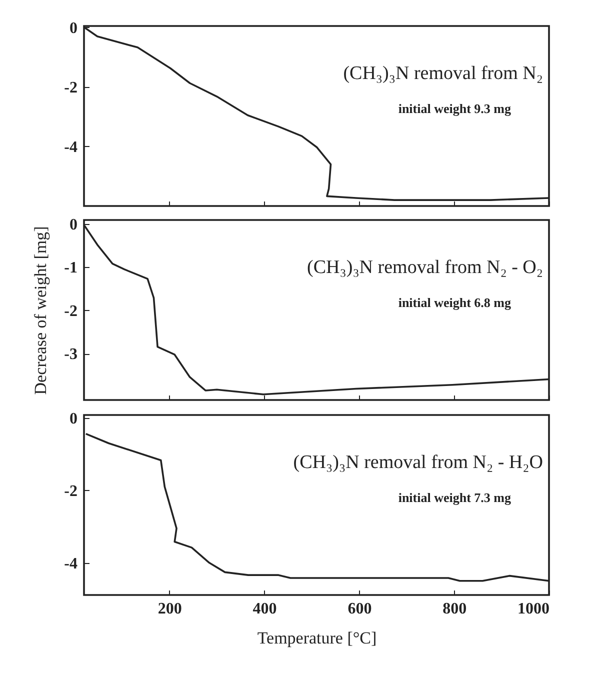 The height and width of the screenshot is (684, 603). What do you see at coordinates (425, 267) in the screenshot?
I see `annotation: (CH₃)₃N removal from N₂ - O₂` at bounding box center [425, 267].